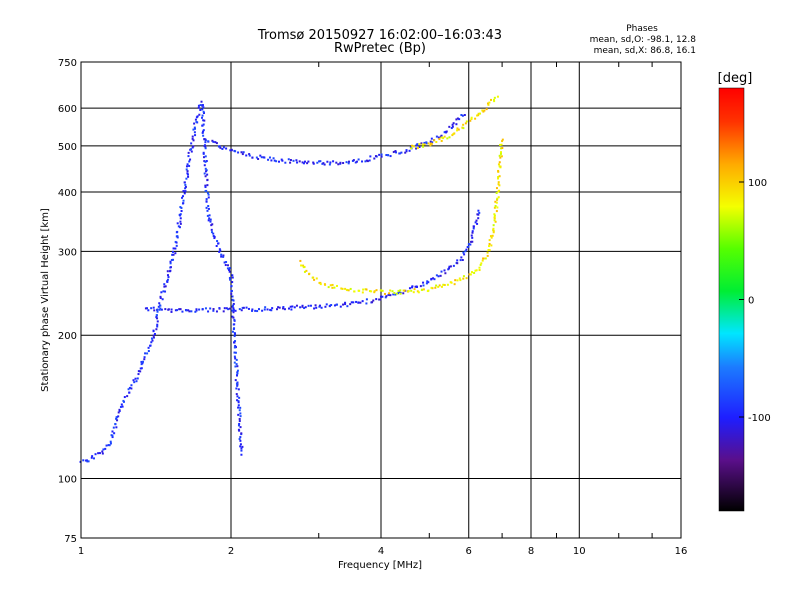 The height and width of the screenshot is (600, 800). What do you see at coordinates (380, 565) in the screenshot?
I see `x-axis-label: Frequency [MHz]` at bounding box center [380, 565].